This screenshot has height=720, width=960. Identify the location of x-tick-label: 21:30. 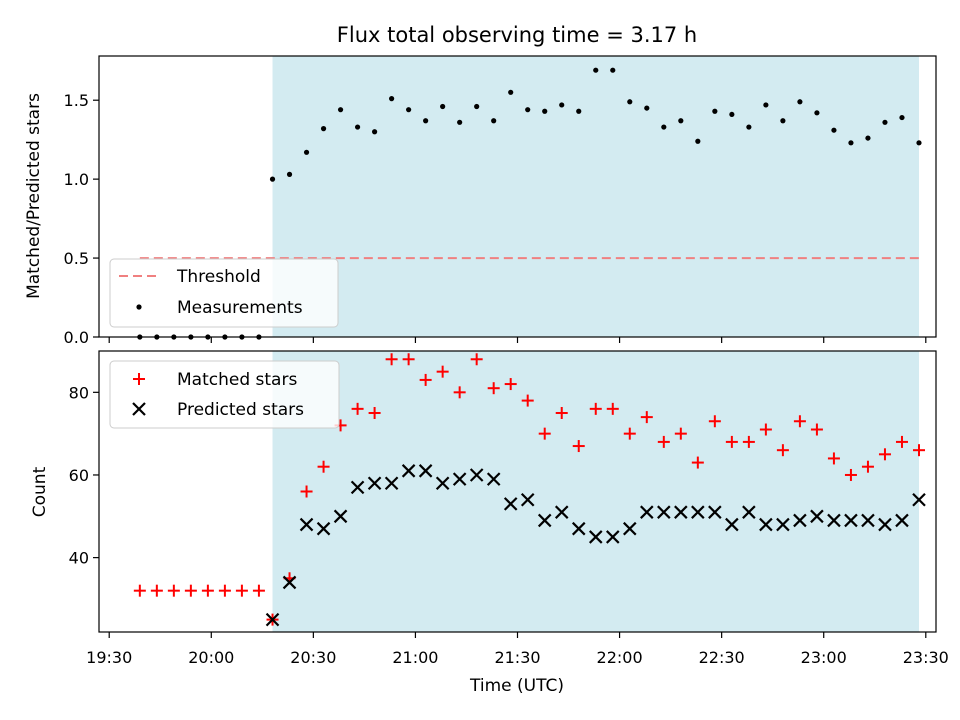
(517, 657).